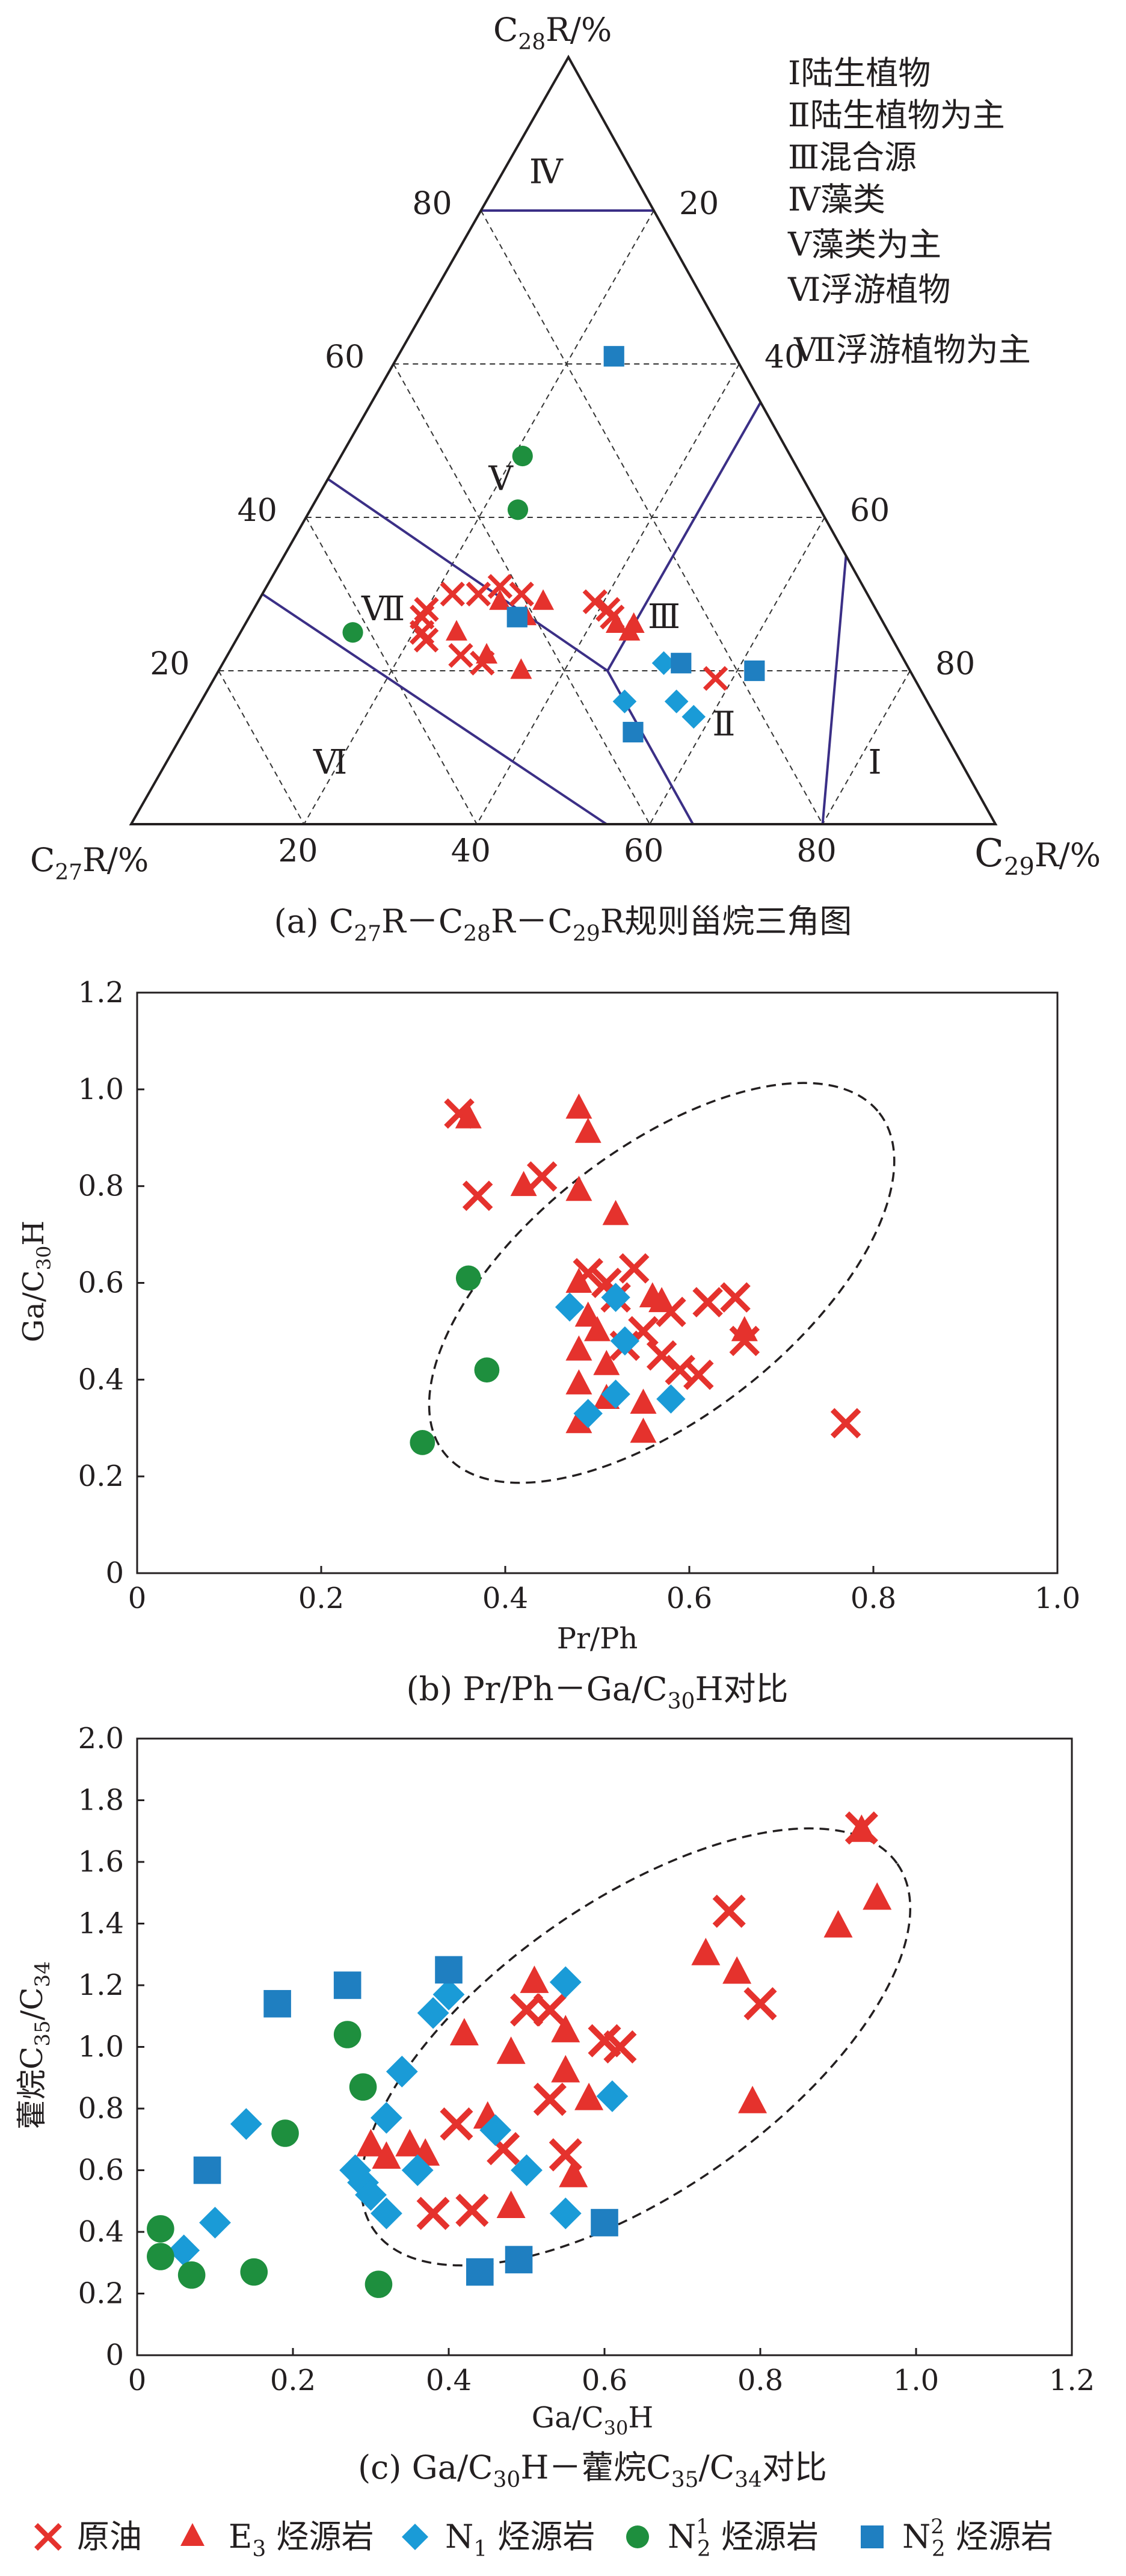  Describe the element at coordinates (257, 511) in the screenshot. I see `tick-label-left: 40` at that location.